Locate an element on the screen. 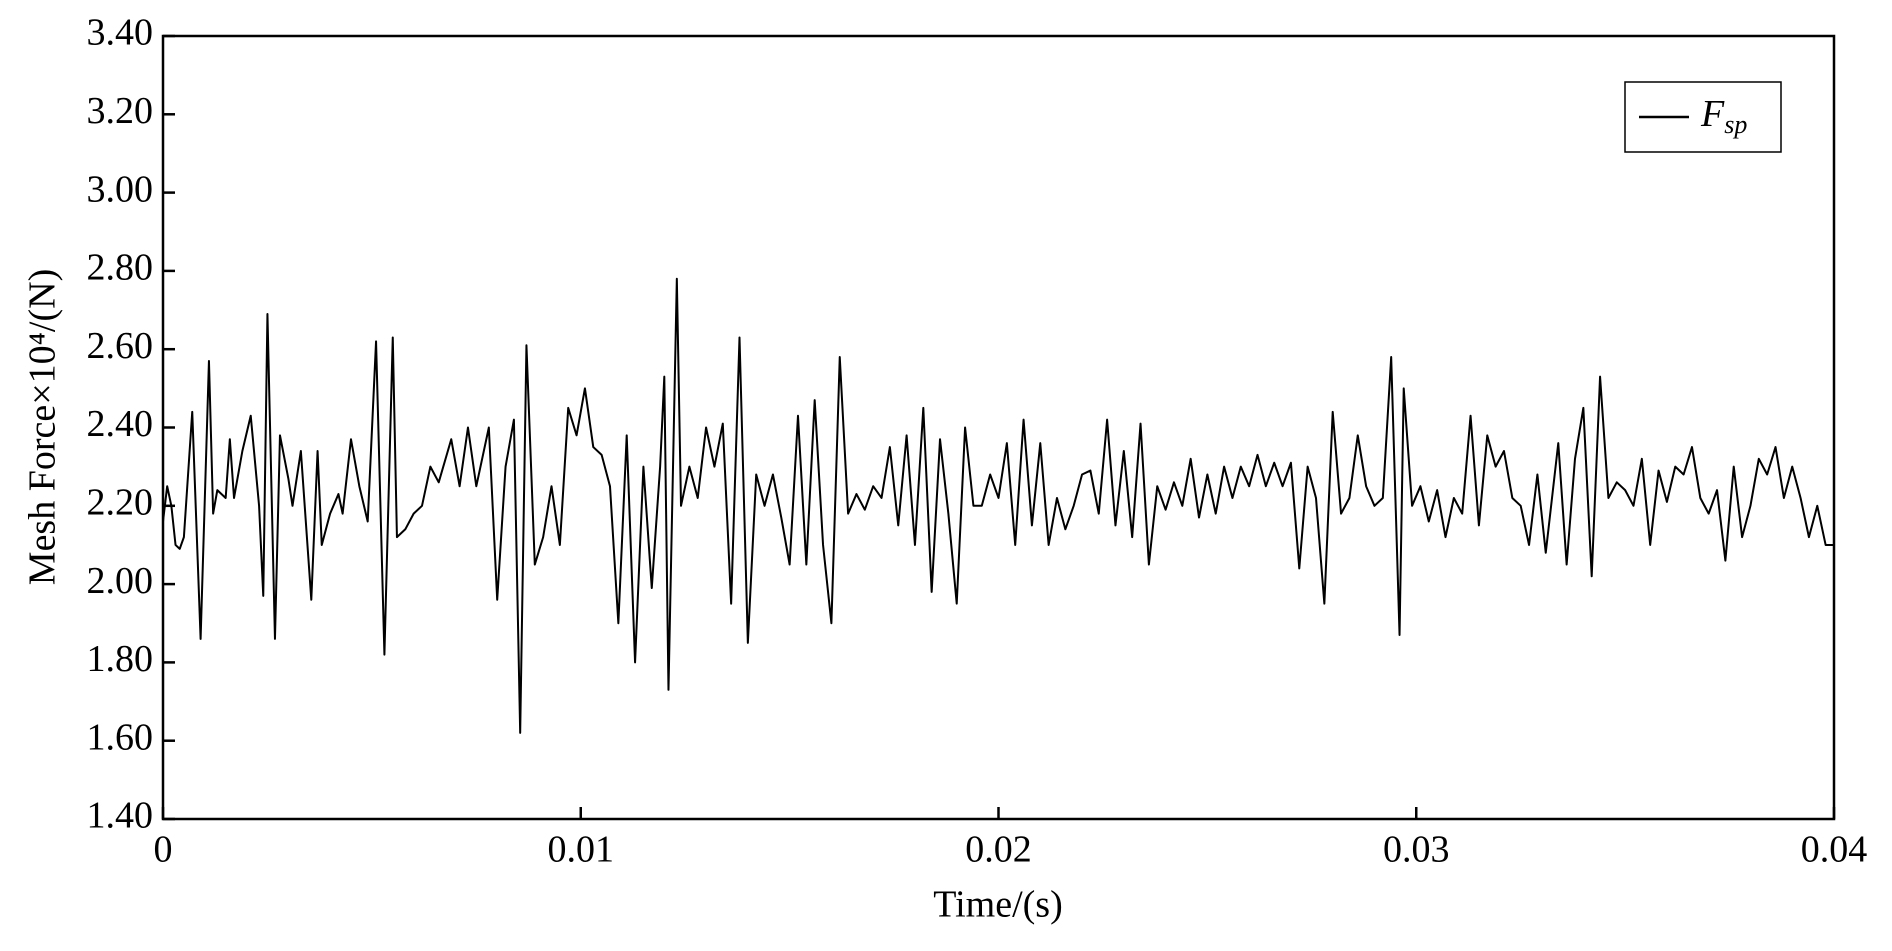  y-tick-label: 2.60 is located at coordinates (120, 346).